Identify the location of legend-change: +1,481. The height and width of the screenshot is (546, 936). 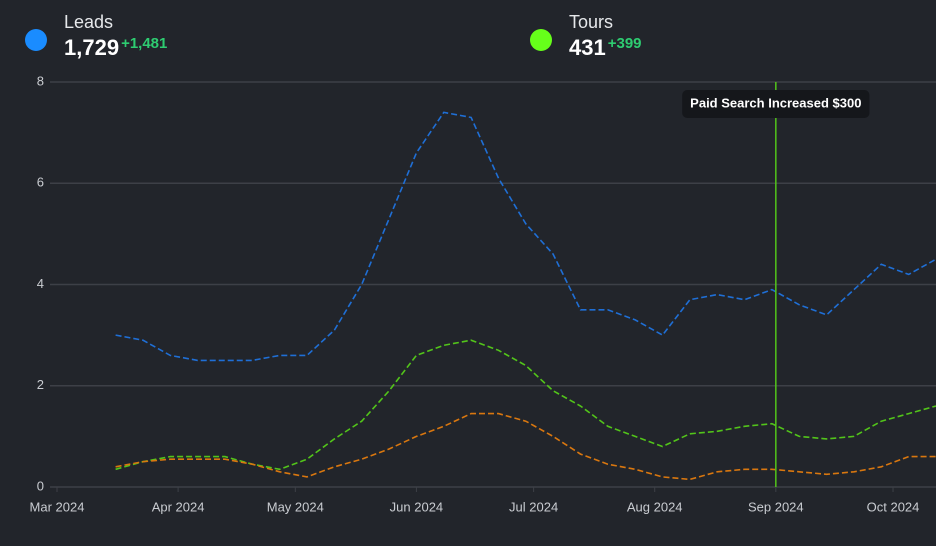
(144, 43).